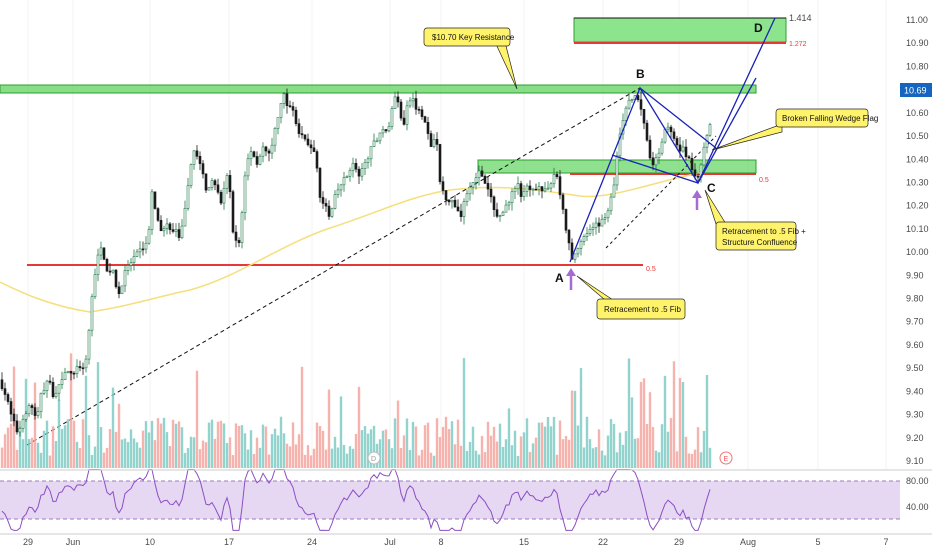 The height and width of the screenshot is (555, 932). I want to click on price-tick-label: 10.80, so click(917, 66).